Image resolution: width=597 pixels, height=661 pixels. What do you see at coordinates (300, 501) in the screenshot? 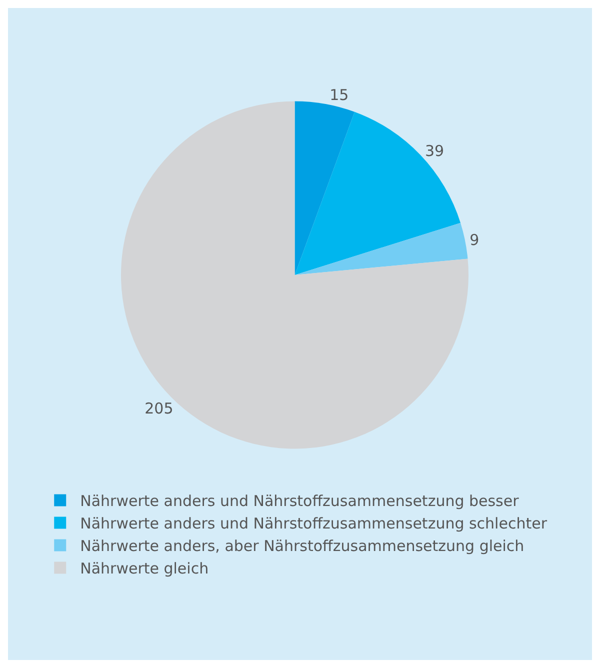
I see `legend-label: Nährwerte anders und Nährstoffzusammensetzung besser` at bounding box center [300, 501].